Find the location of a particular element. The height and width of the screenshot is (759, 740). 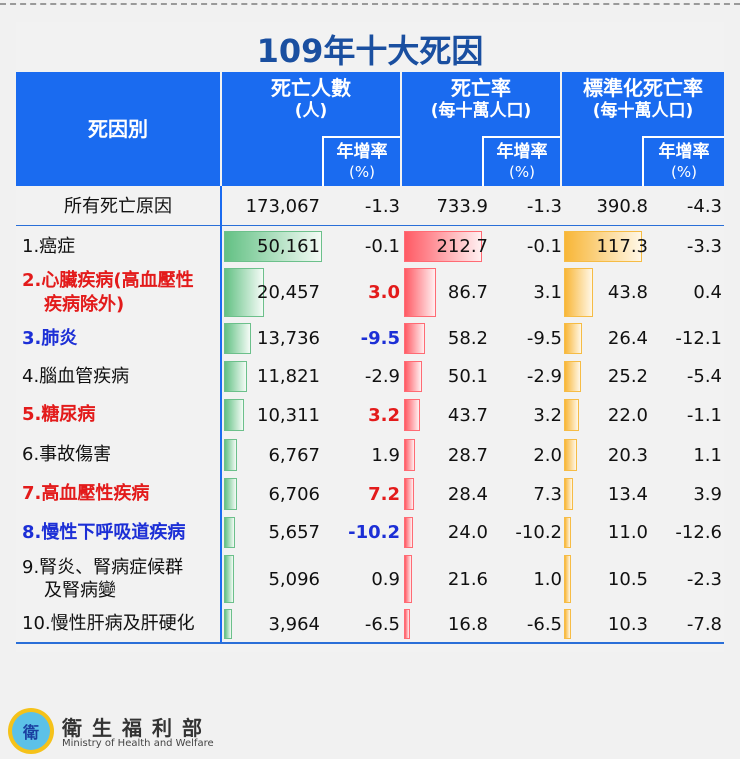

table-bottom-rule is located at coordinates (370, 643).